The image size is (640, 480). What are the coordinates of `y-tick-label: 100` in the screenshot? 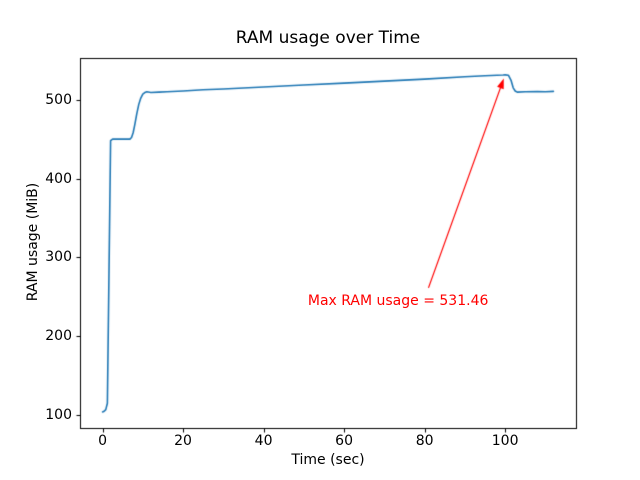 It's located at (58, 415).